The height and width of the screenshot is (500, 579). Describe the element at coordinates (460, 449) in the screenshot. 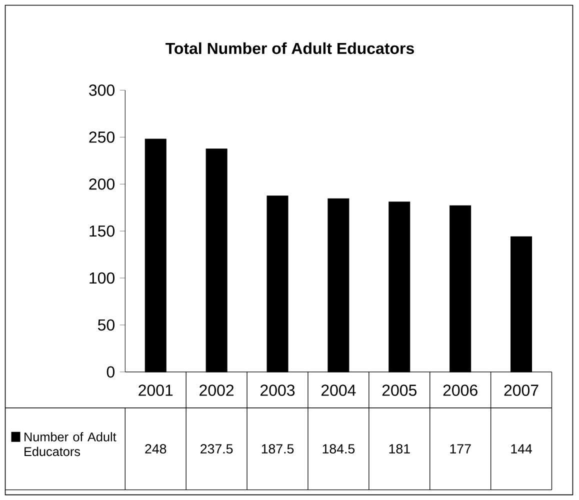

I see `data-label: 177` at that location.